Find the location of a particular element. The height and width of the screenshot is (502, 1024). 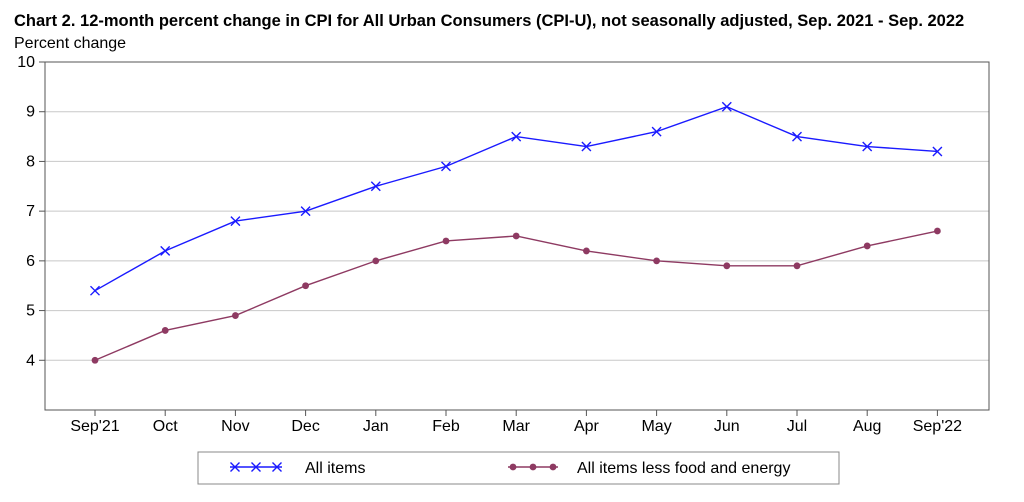

y-tick-label: 5 is located at coordinates (30, 311).